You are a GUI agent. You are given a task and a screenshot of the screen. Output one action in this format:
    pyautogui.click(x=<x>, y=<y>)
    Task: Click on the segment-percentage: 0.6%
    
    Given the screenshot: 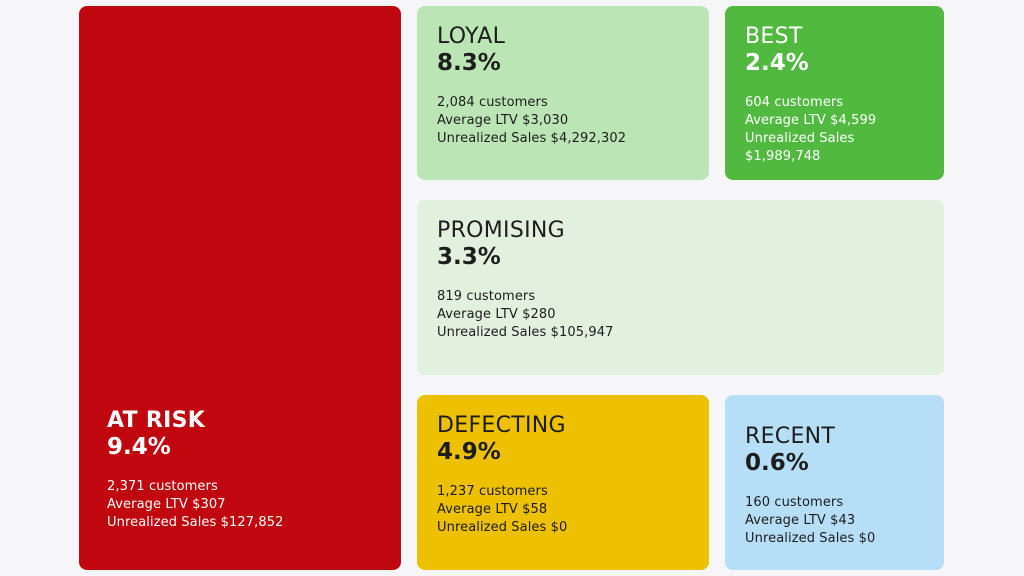 What is the action you would take?
    pyautogui.click(x=777, y=463)
    